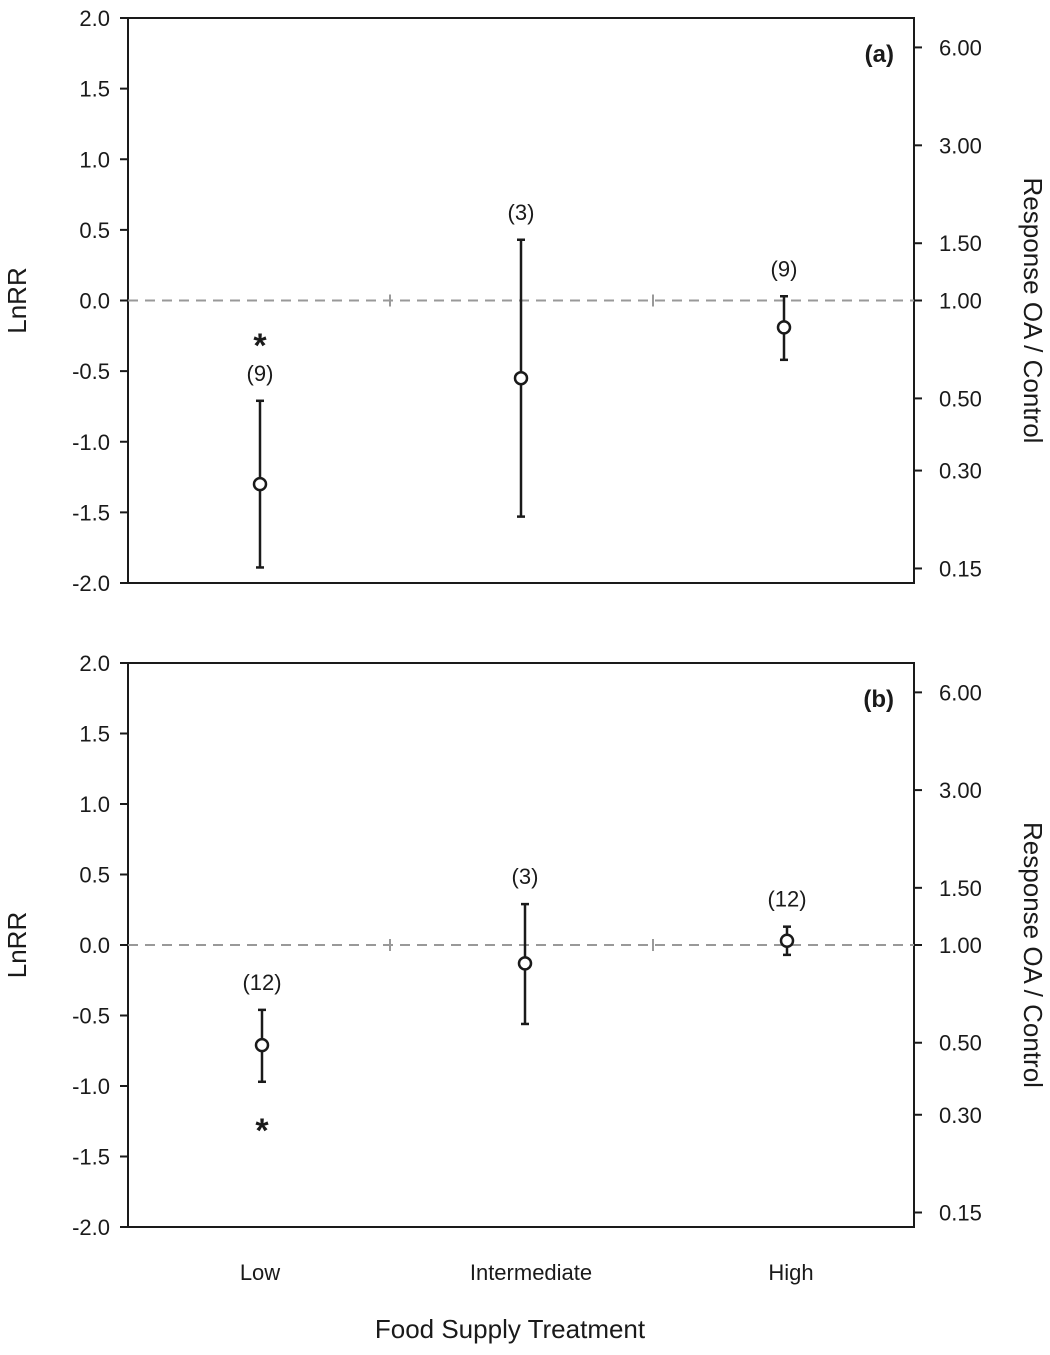  What do you see at coordinates (960, 1212) in the screenshot?
I see `panel-b-right-tick-label: 0.15` at bounding box center [960, 1212].